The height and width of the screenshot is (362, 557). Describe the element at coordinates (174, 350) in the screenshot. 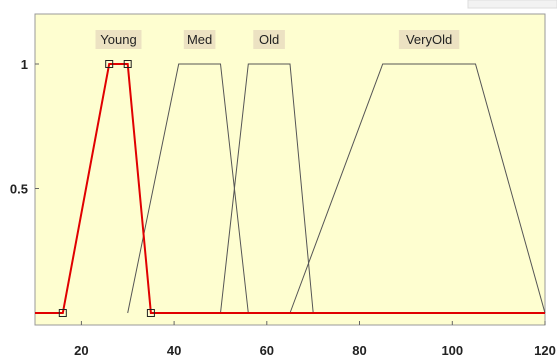

I see `x-tick-label: 40` at that location.